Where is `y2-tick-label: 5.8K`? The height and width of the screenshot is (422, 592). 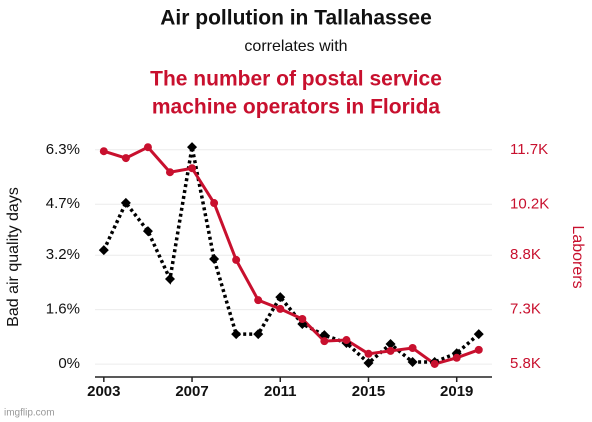
y2-tick-label: 5.8K is located at coordinates (525, 363).